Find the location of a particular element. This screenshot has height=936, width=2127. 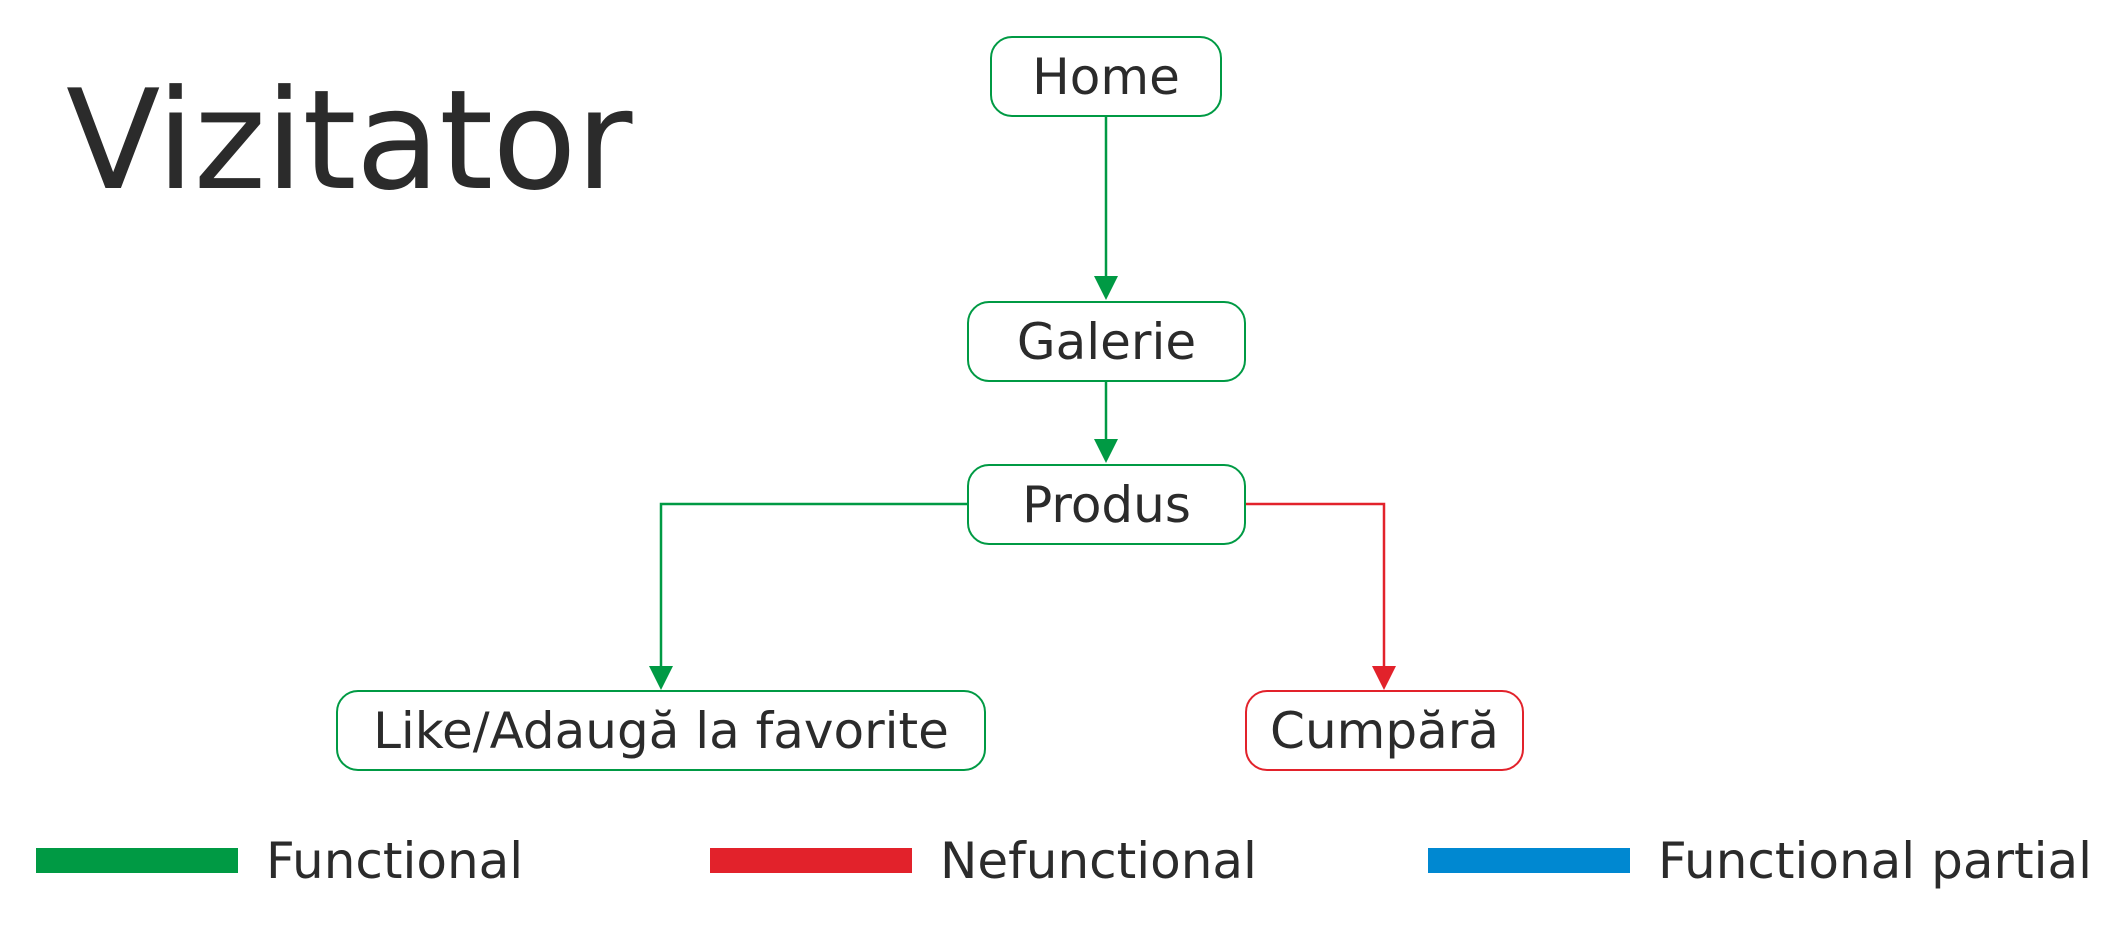

node-like: Like/Adaugă la favorite is located at coordinates (661, 730).